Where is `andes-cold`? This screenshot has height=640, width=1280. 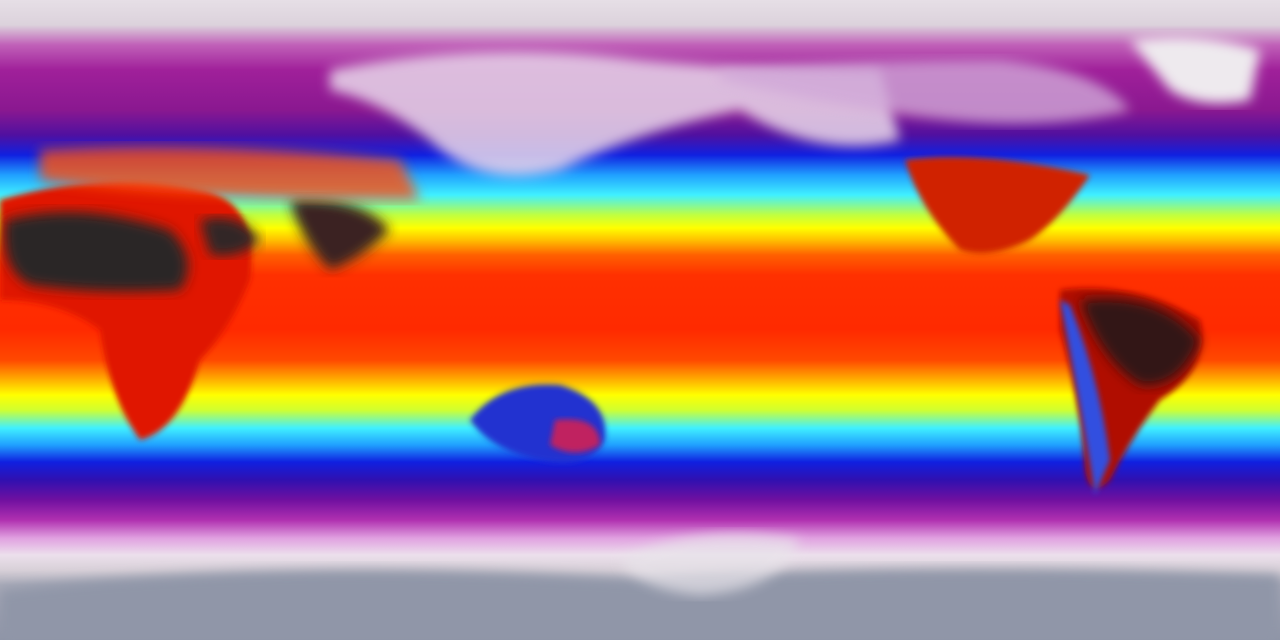
andes-cold is located at coordinates (1085, 397).